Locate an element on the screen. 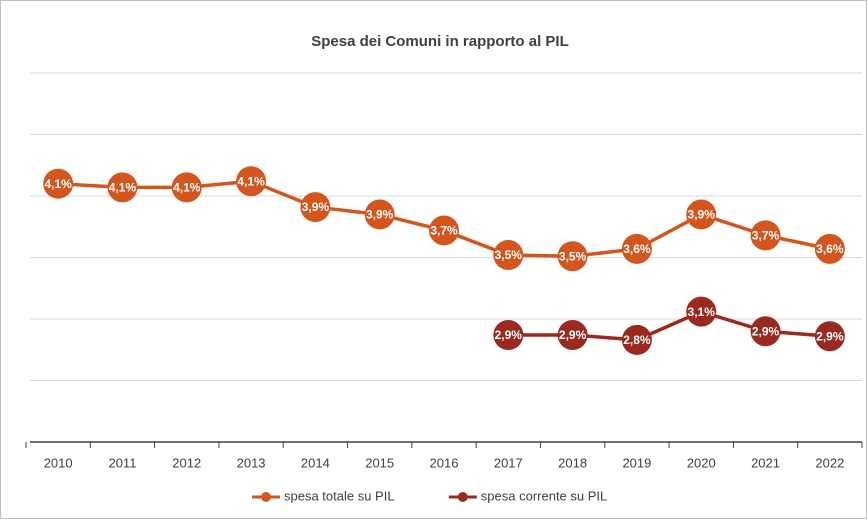 The height and width of the screenshot is (520, 868). x-tick-label: 2020 is located at coordinates (701, 462).